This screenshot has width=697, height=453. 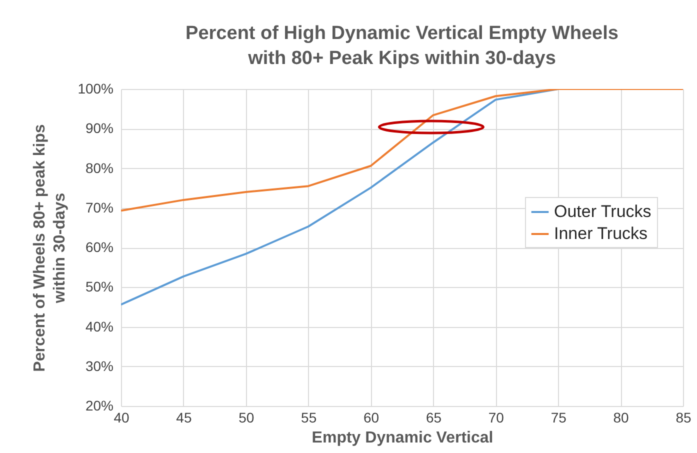 What do you see at coordinates (96, 88) in the screenshot?
I see `y-tick-label: 100%` at bounding box center [96, 88].